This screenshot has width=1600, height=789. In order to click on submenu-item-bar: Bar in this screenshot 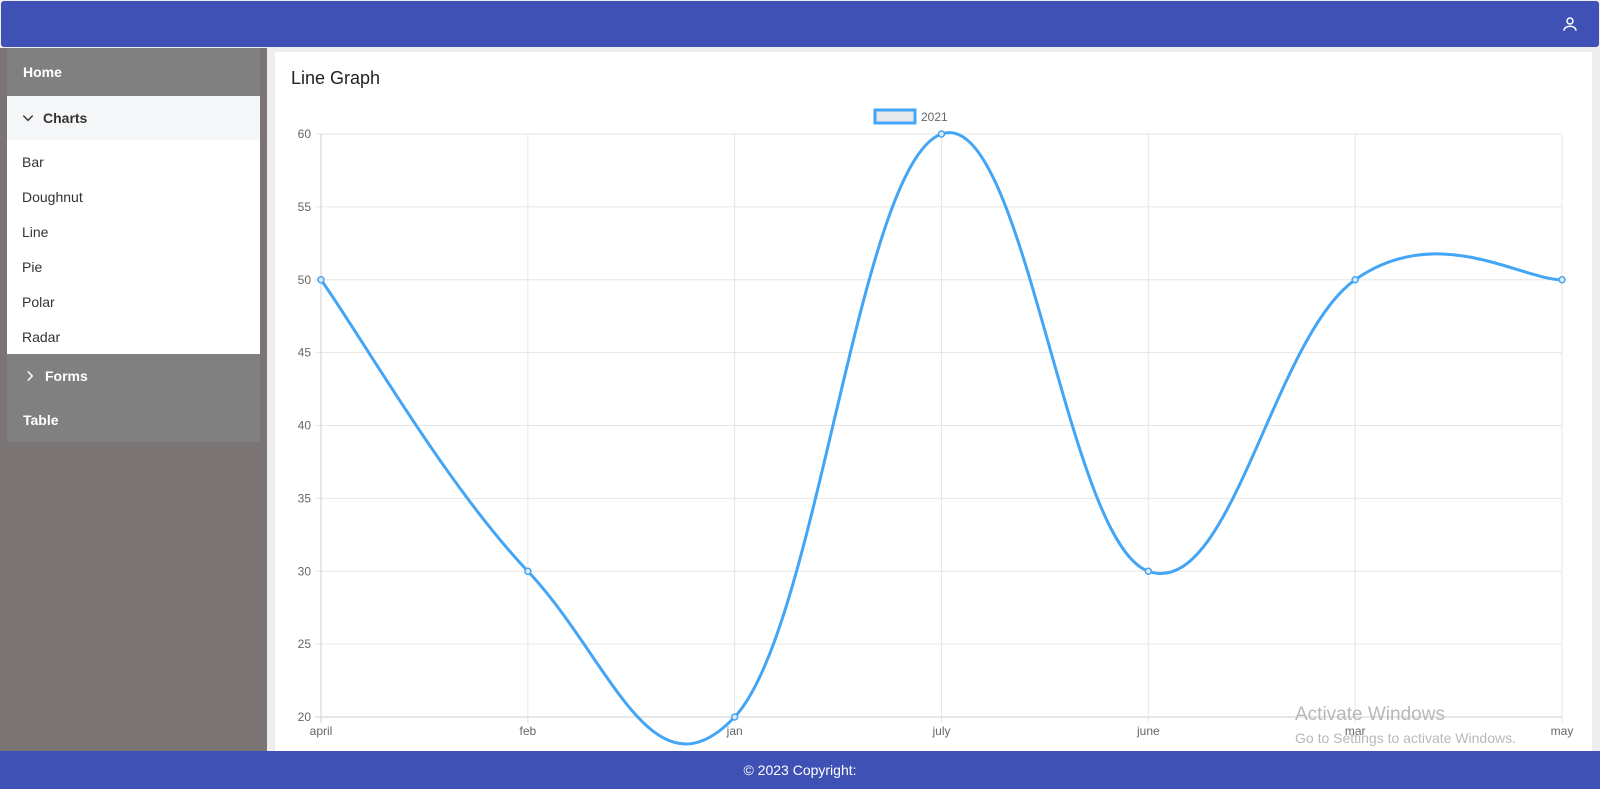, I will do `click(33, 161)`.